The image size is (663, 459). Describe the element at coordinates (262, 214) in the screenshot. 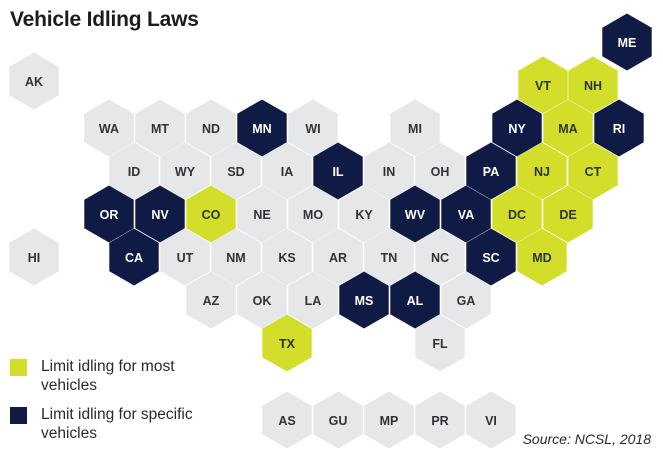

I see `hex-tile-ne` at that location.